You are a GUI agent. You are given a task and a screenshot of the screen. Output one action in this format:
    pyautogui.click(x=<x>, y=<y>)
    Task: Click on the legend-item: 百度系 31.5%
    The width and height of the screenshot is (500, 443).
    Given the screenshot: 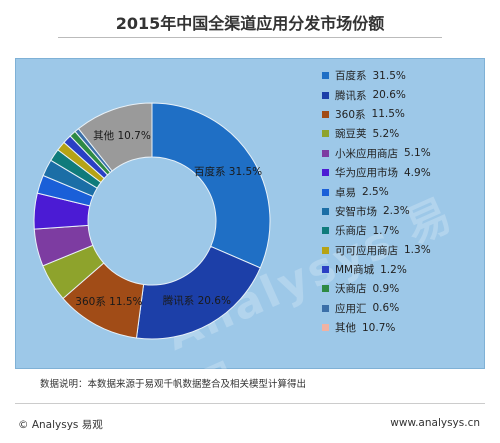 What is the action you would take?
    pyautogui.click(x=402, y=75)
    